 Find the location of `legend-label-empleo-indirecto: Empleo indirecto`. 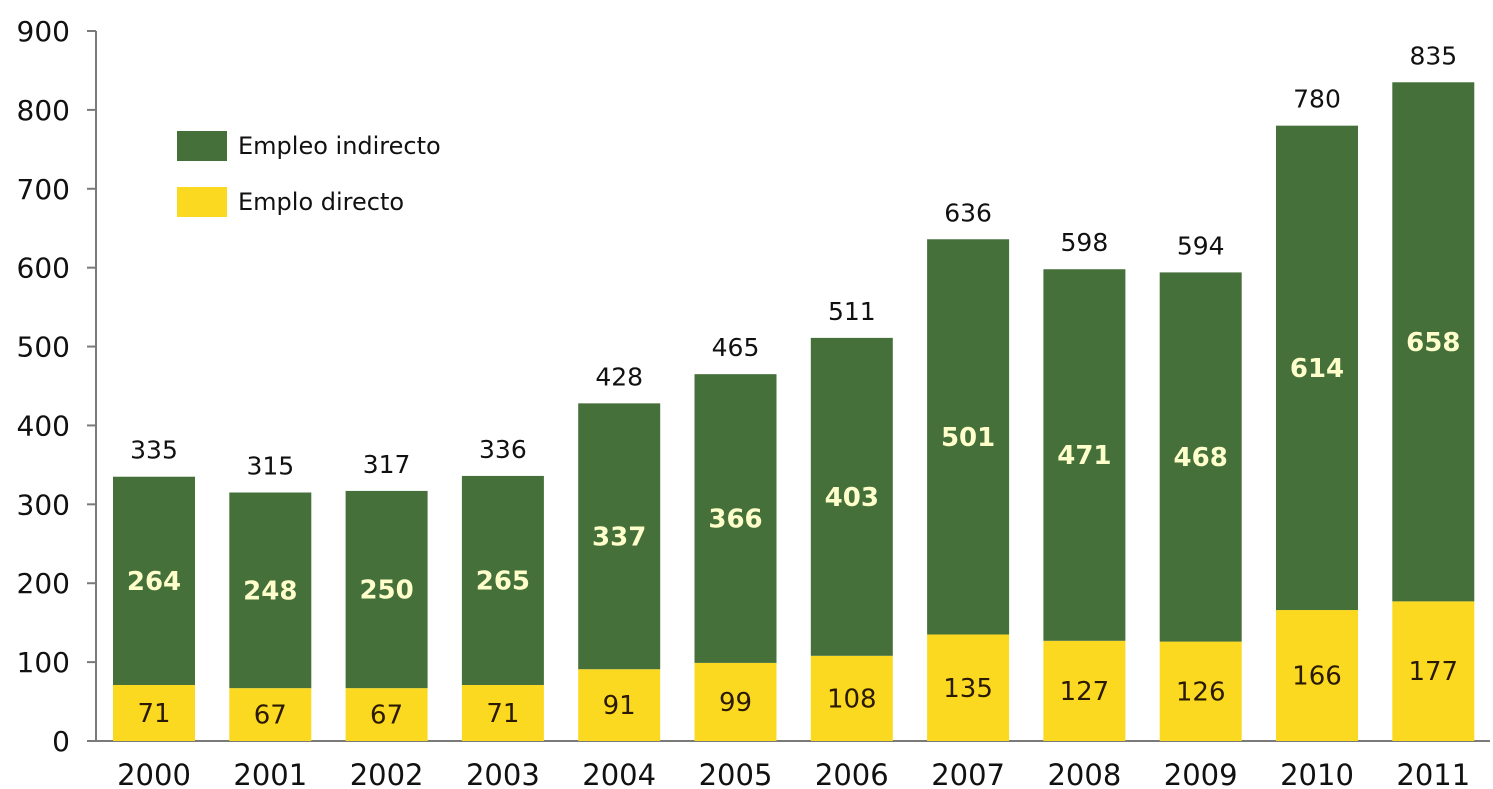

legend-label-empleo-indirecto: Empleo indirecto is located at coordinates (339, 146).